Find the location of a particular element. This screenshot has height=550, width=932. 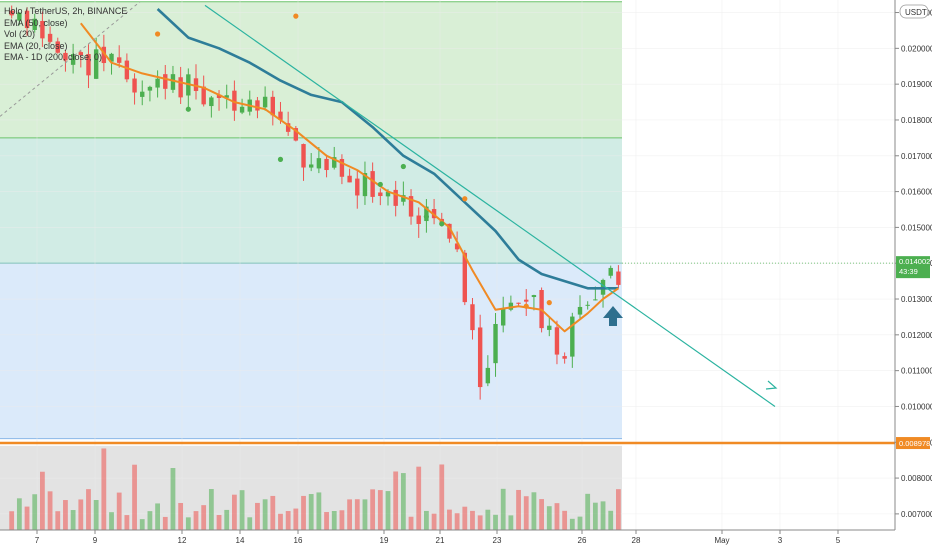

legend-ema20: EMA (20, close) is located at coordinates (36, 45).